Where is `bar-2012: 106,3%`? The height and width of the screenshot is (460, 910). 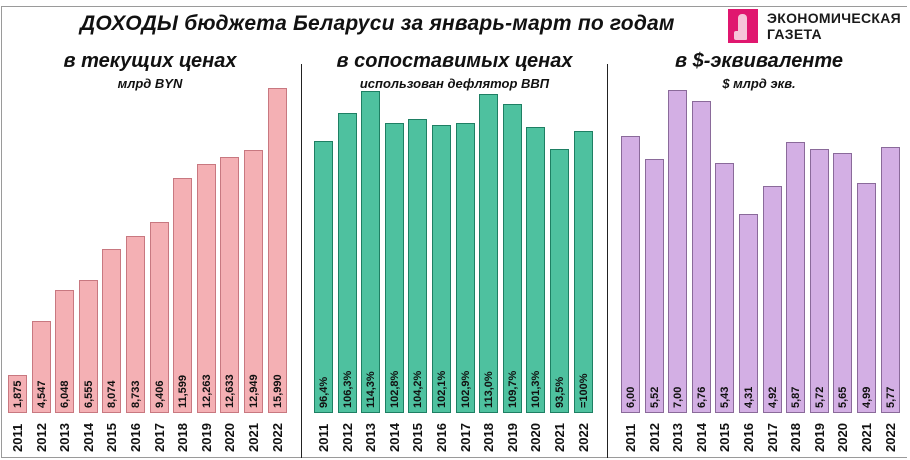
bar-2012: 106,3% is located at coordinates (347, 263).